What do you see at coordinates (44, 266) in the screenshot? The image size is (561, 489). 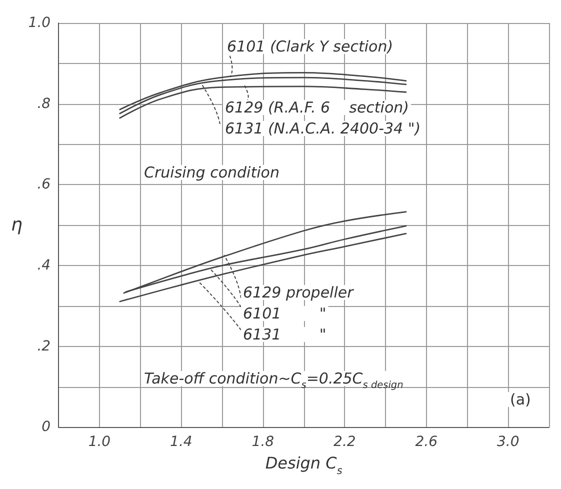 I see `y-tick-label: .4` at bounding box center [44, 266].